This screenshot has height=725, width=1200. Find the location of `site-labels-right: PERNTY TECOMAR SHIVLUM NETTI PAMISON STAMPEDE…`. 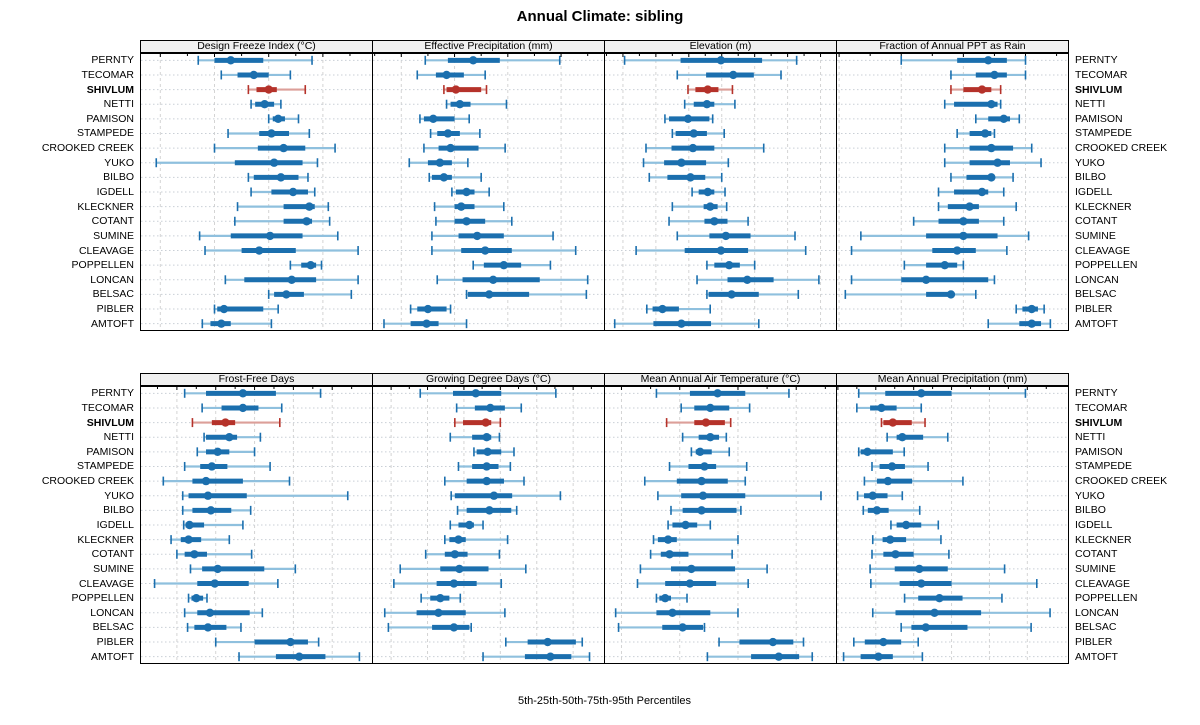

site-labels-right: PERNTY TECOMAR SHIVLUM NETTI PAMISON STAMPEDE… is located at coordinates (1134, 532).